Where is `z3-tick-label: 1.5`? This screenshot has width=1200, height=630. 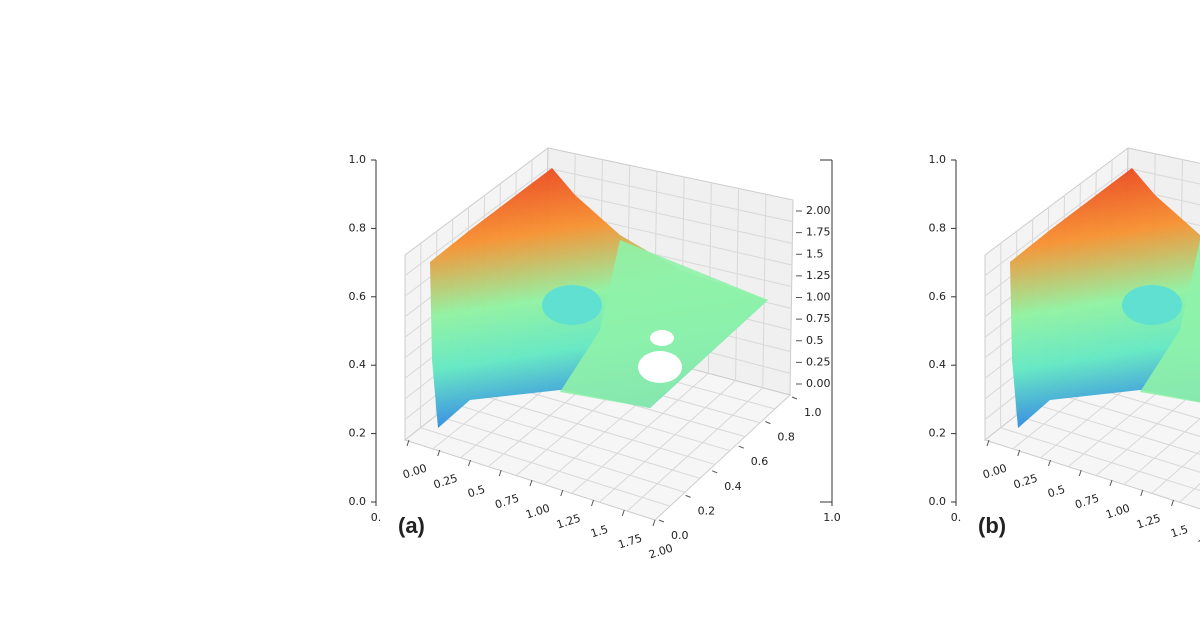
z3-tick-label: 1.5 is located at coordinates (815, 253).